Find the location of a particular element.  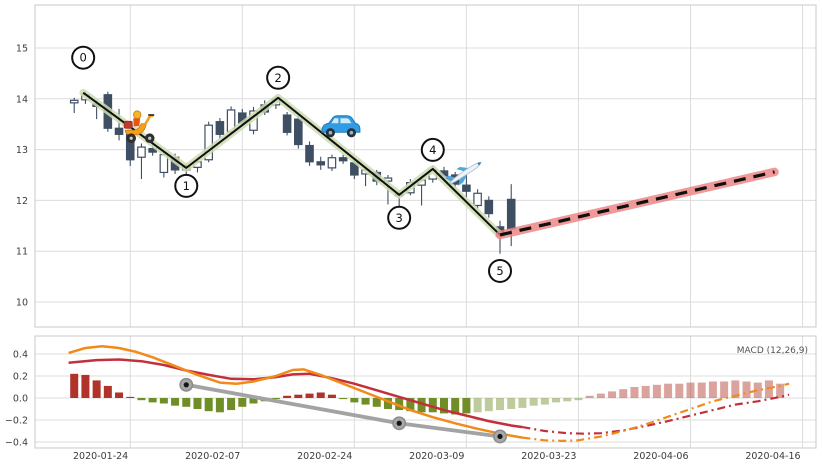

scooter-body is located at coordinates (135, 129).